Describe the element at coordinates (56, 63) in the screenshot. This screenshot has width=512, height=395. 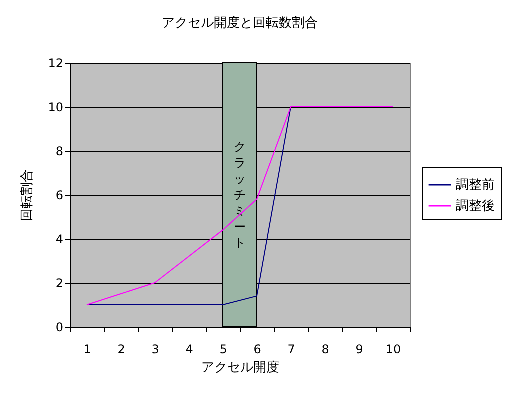
I see `y-tick-label: 12` at that location.